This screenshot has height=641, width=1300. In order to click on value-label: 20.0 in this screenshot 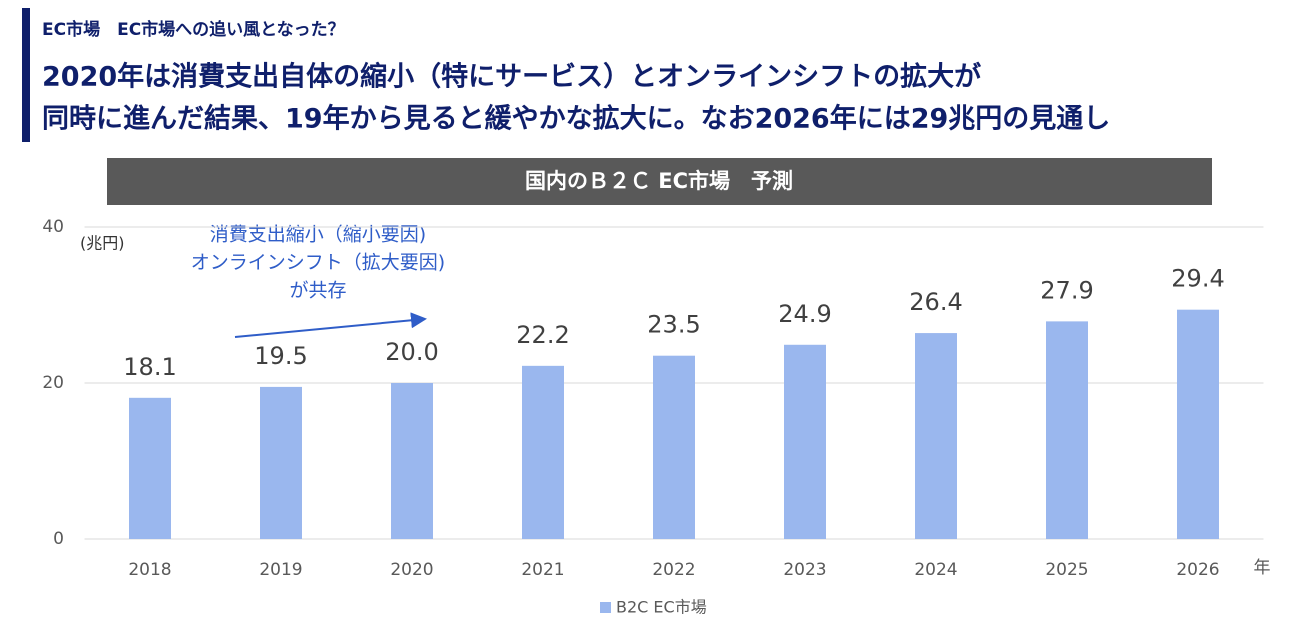, I will do `click(411, 352)`.